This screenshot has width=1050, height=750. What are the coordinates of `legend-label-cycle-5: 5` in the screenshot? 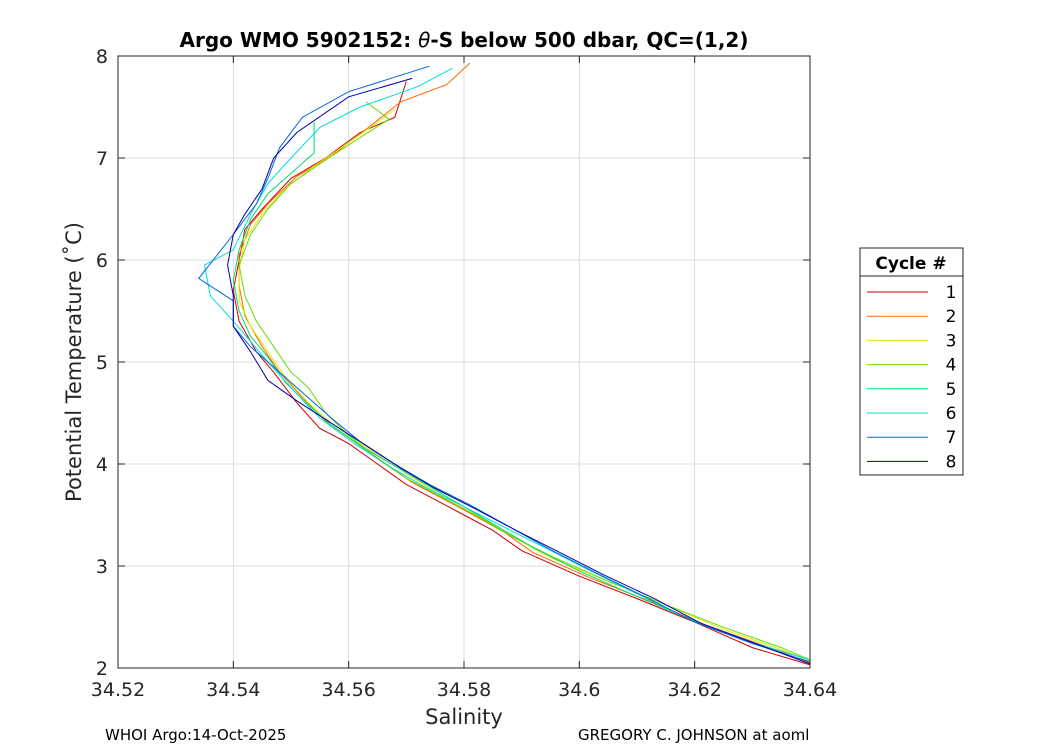 It's located at (951, 390).